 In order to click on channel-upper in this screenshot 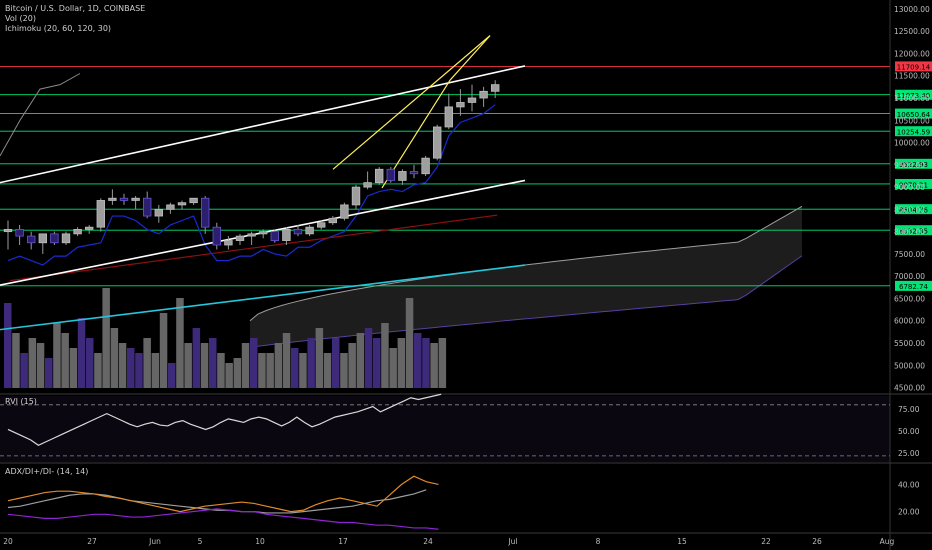, I will do `click(263, 124)`.